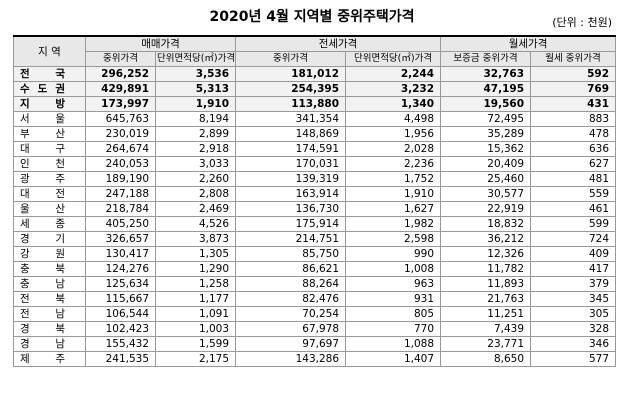  What do you see at coordinates (291, 89) in the screenshot?
I see `value-cell: 254,395` at bounding box center [291, 89].